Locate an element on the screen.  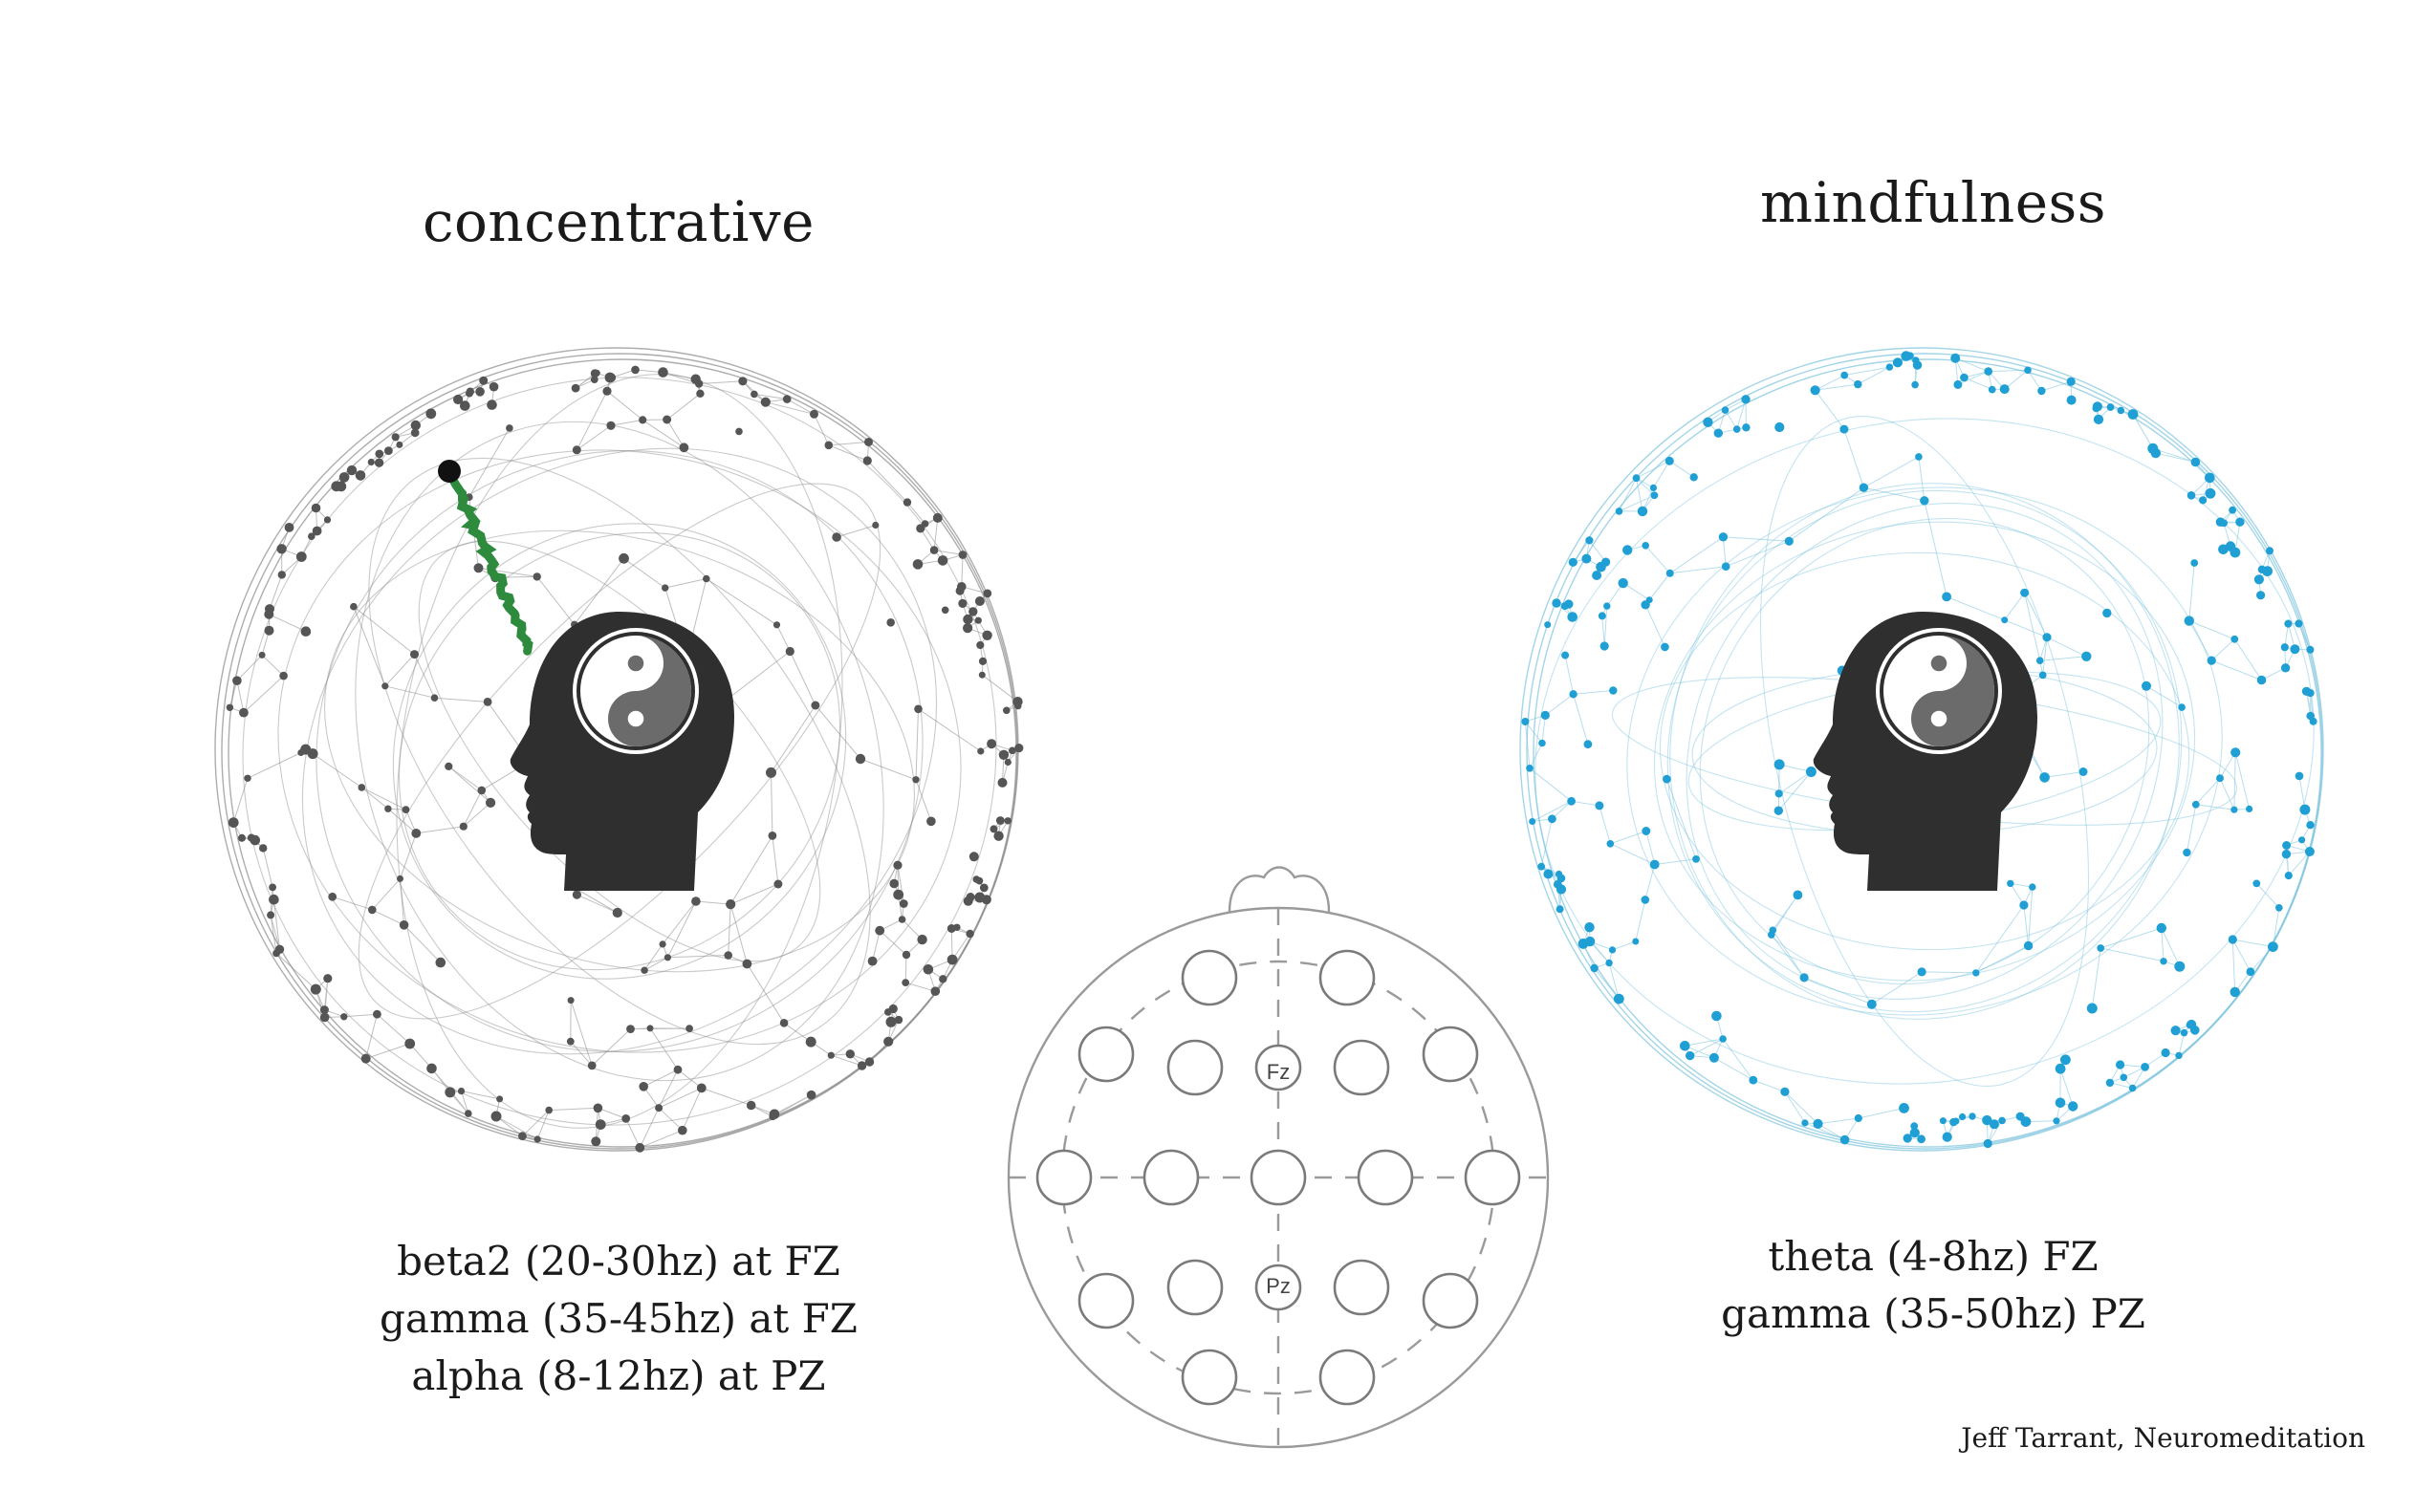
frequency-line: gamma (35-45hz) at FZ is located at coordinates (619, 1319).